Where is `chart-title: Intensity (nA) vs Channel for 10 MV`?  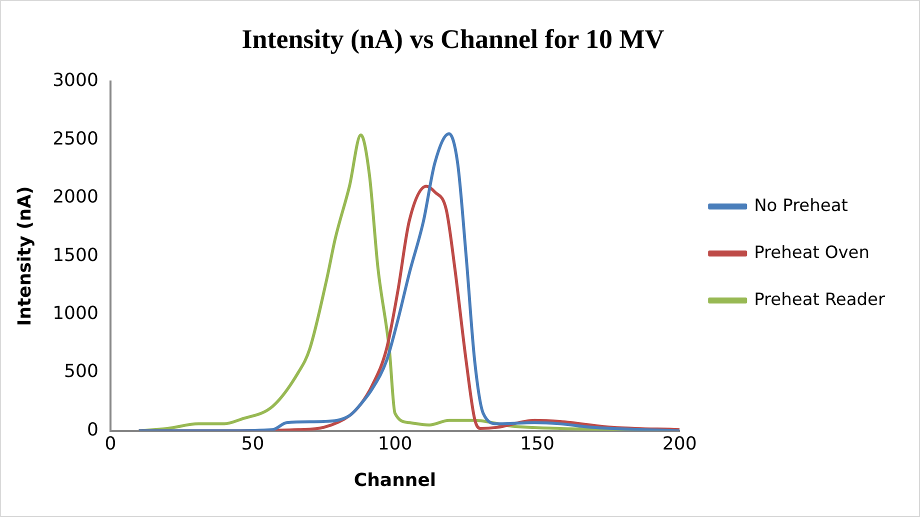
chart-title: Intensity (nA) vs Channel for 10 MV is located at coordinates (453, 39).